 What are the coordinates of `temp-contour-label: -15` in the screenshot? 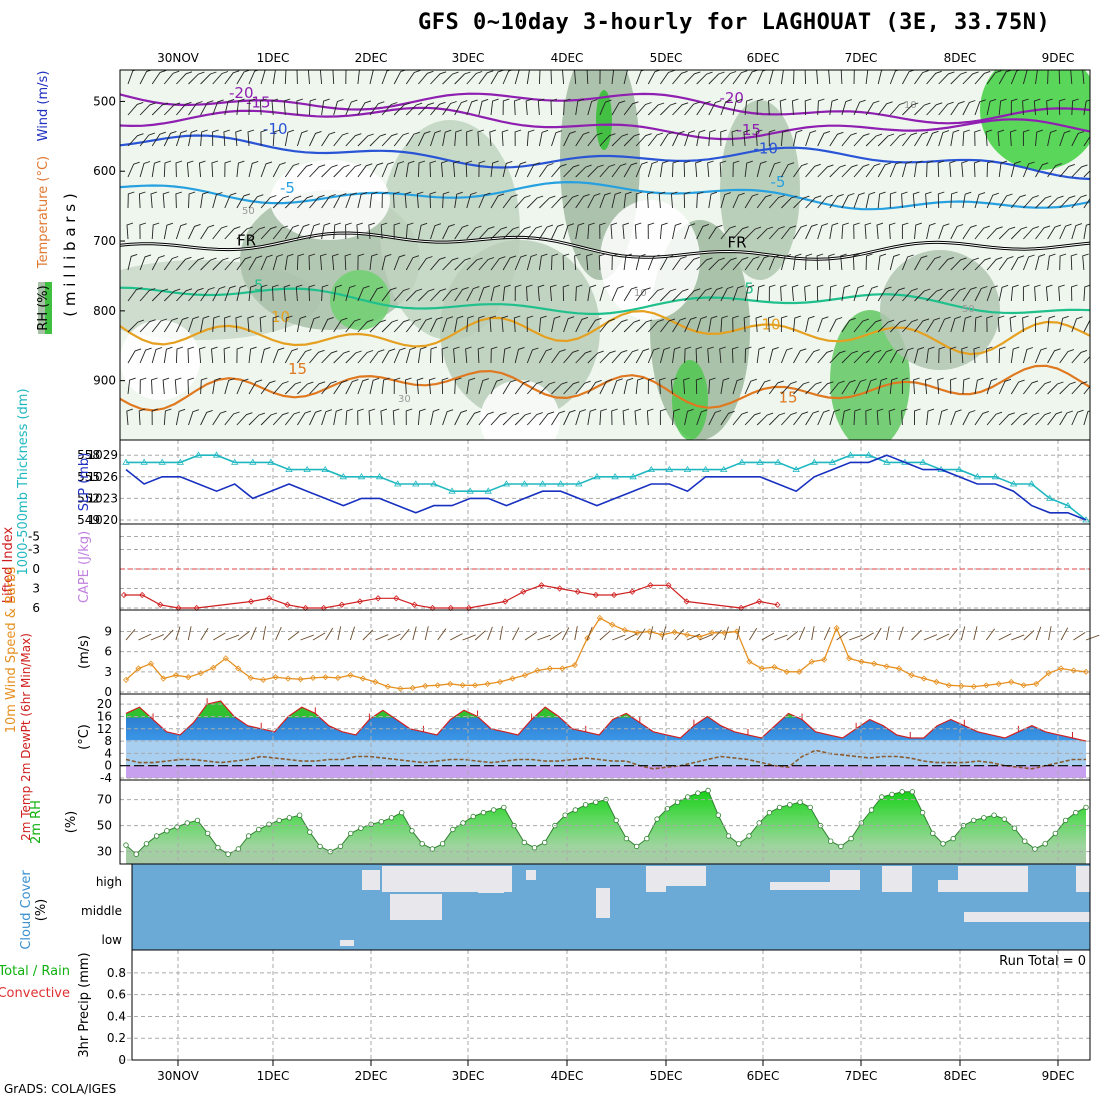 It's located at (258, 103).